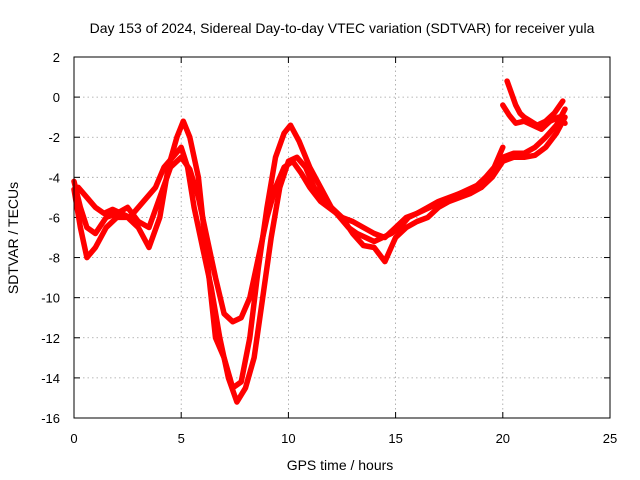  What do you see at coordinates (13, 238) in the screenshot?
I see `y-axis-label: SDTVAR / TECUs` at bounding box center [13, 238].